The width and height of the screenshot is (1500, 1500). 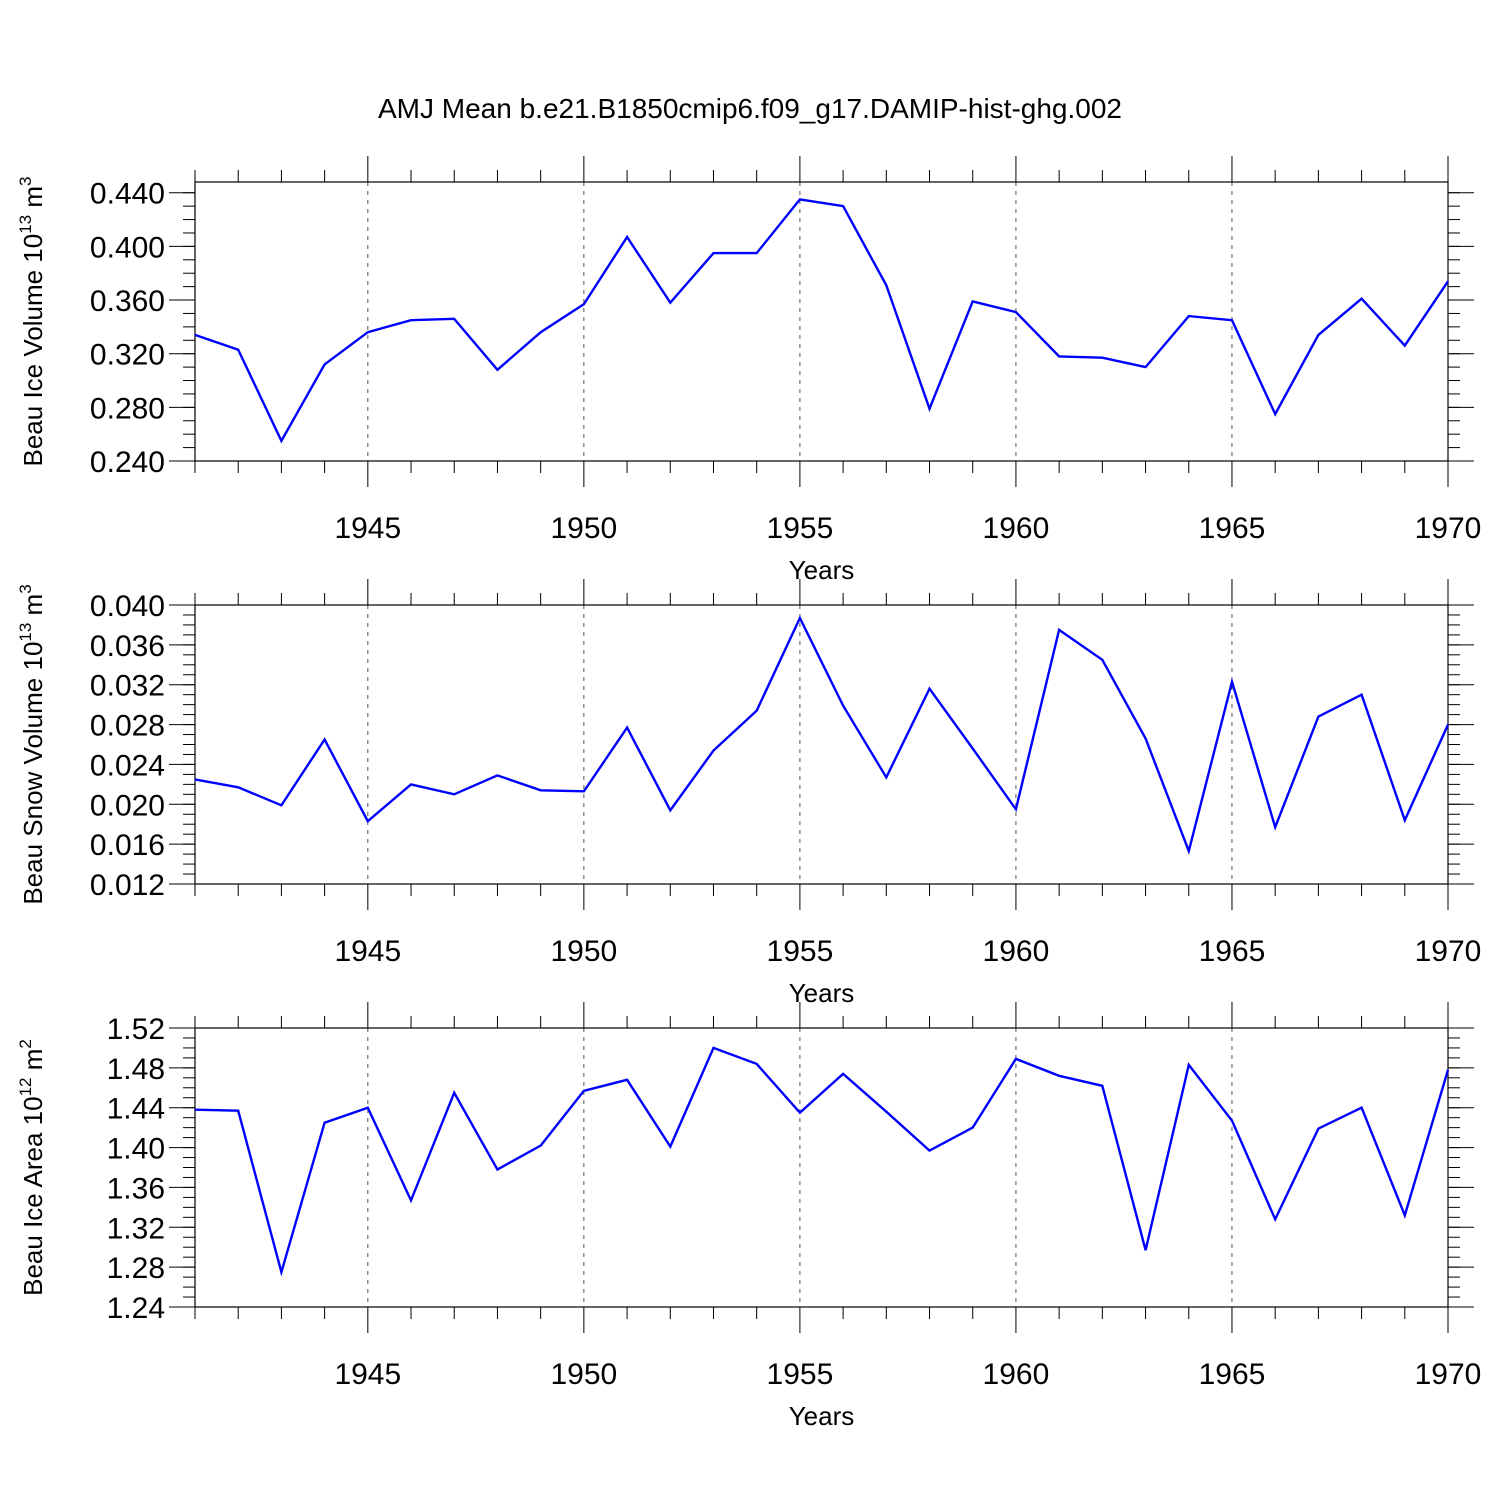 What do you see at coordinates (127, 845) in the screenshot?
I see `y-tick-label: 0.016` at bounding box center [127, 845].